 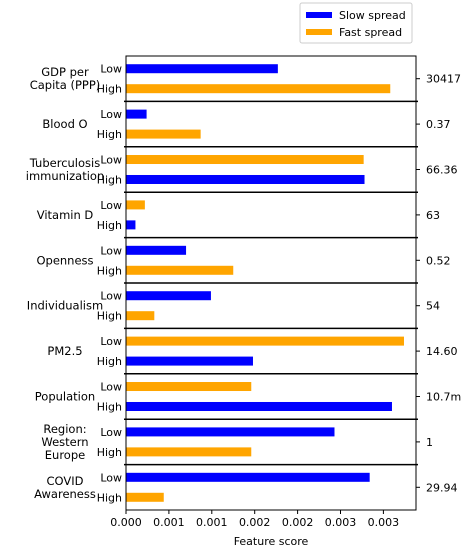 What do you see at coordinates (433, 306) in the screenshot?
I see `threshold-label-individualism: 54` at bounding box center [433, 306].